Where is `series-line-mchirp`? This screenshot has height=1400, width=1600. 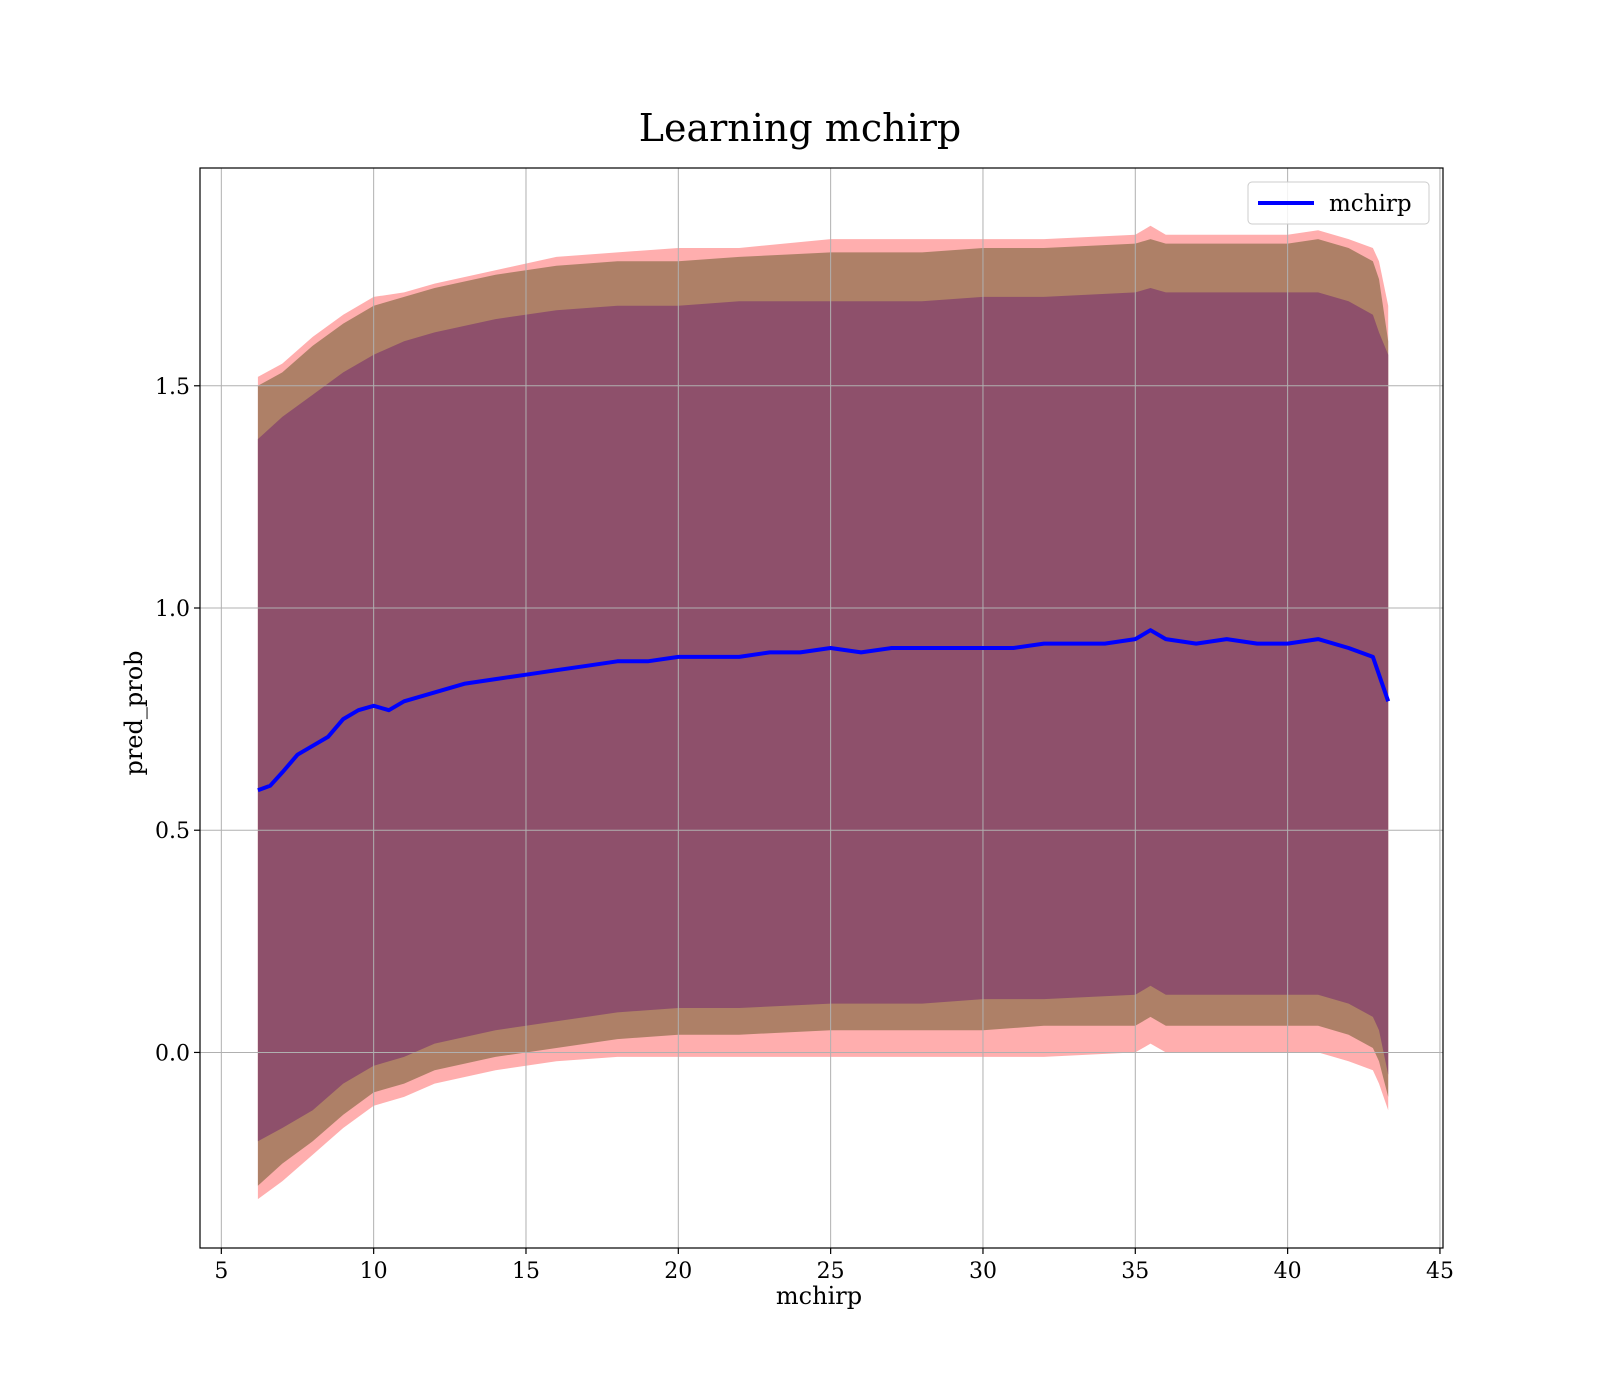 series-line-mchirp is located at coordinates (824, 710).